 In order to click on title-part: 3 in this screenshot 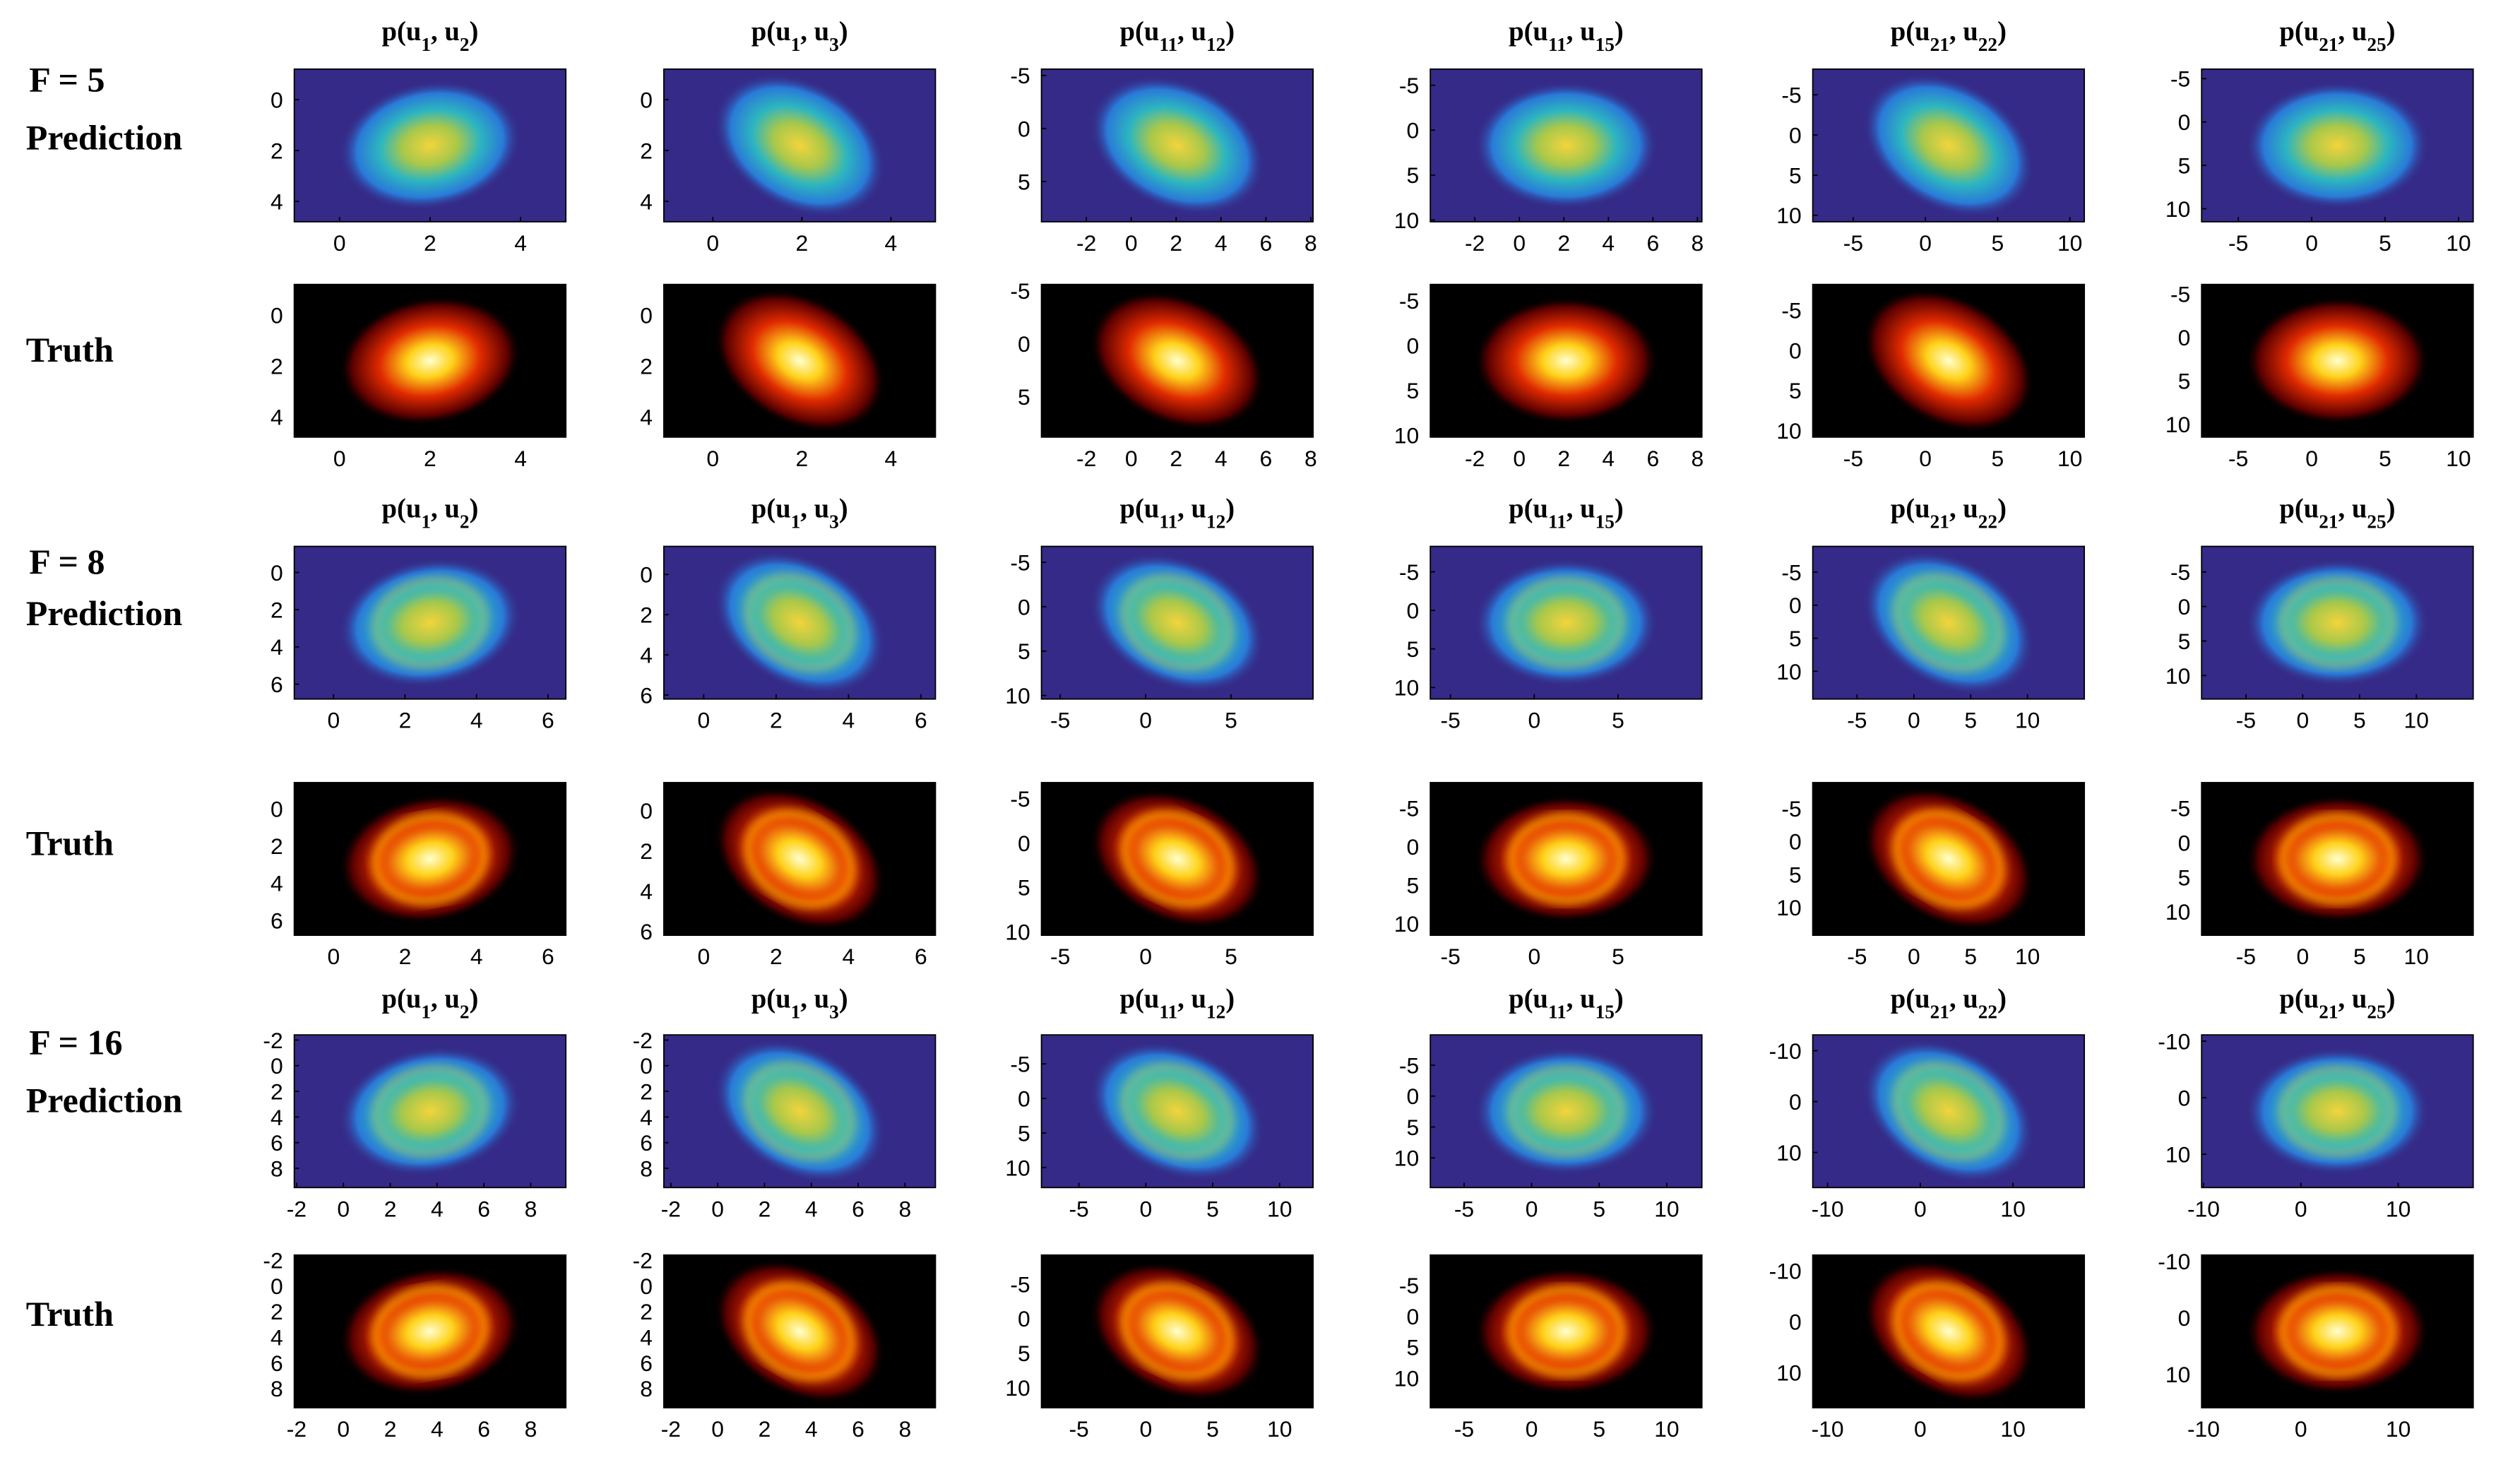, I will do `click(834, 1011)`.